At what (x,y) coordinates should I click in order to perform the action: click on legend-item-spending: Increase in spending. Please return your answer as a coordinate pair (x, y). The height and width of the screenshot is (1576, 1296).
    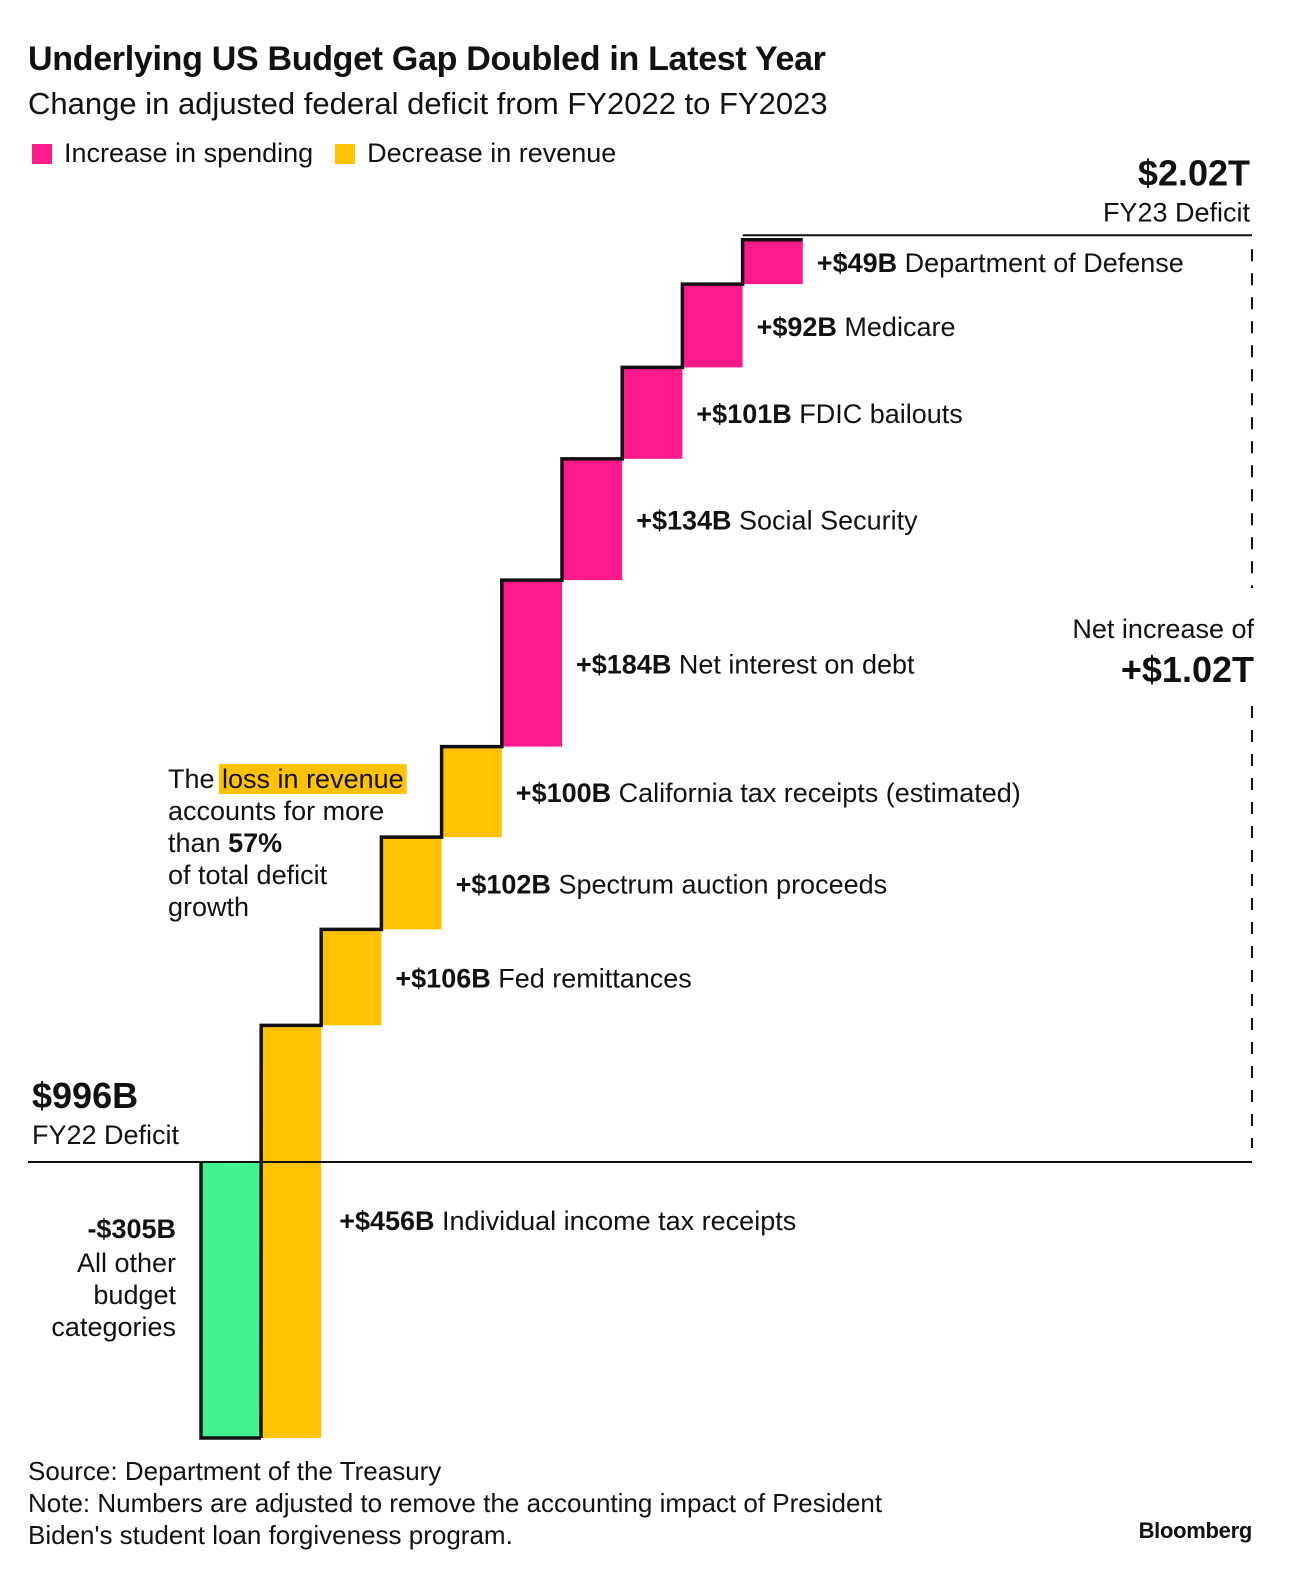
    Looking at the image, I should click on (172, 153).